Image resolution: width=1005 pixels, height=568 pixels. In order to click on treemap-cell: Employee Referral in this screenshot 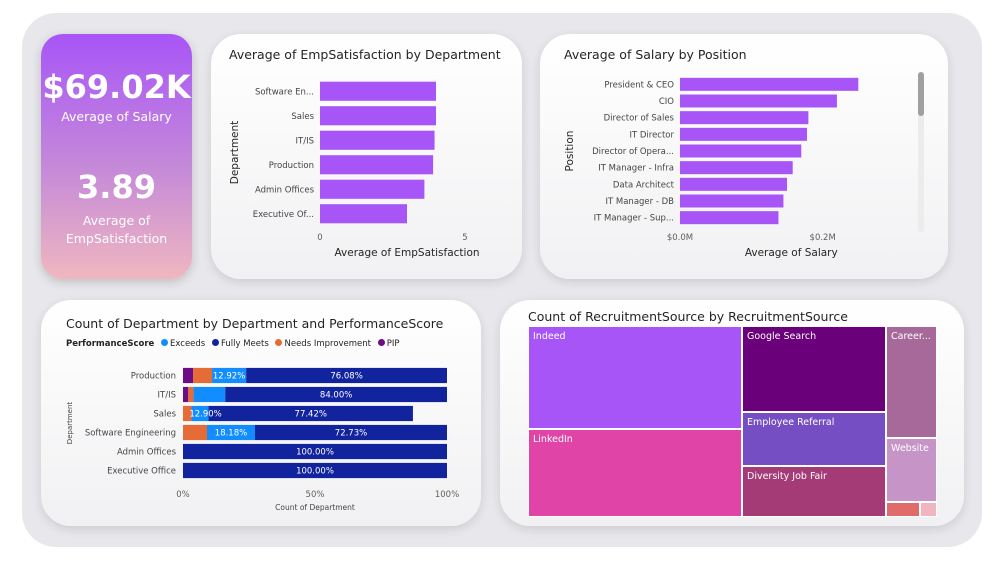, I will do `click(814, 439)`.